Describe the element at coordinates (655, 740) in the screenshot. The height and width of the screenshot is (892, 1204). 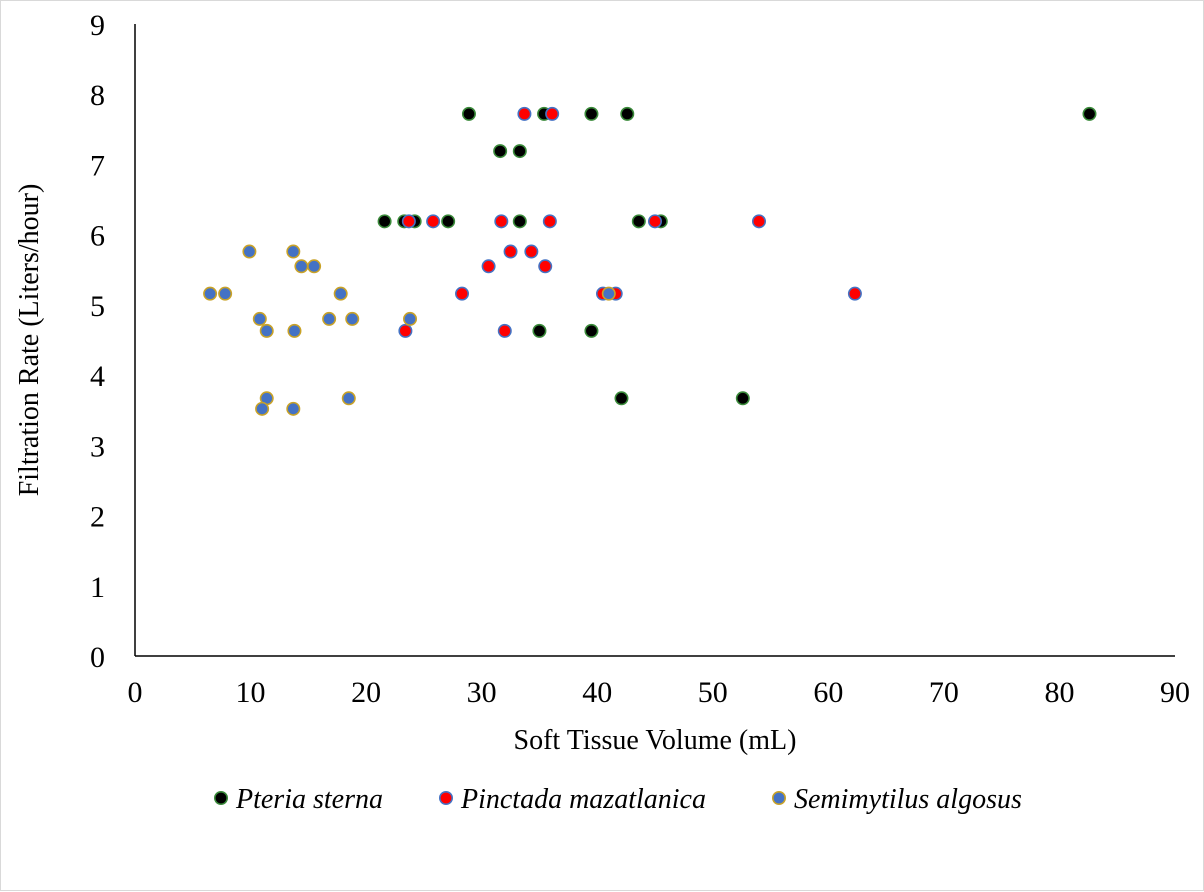
I see `x-axis-title: Soft Tissue Volume (mL)` at that location.